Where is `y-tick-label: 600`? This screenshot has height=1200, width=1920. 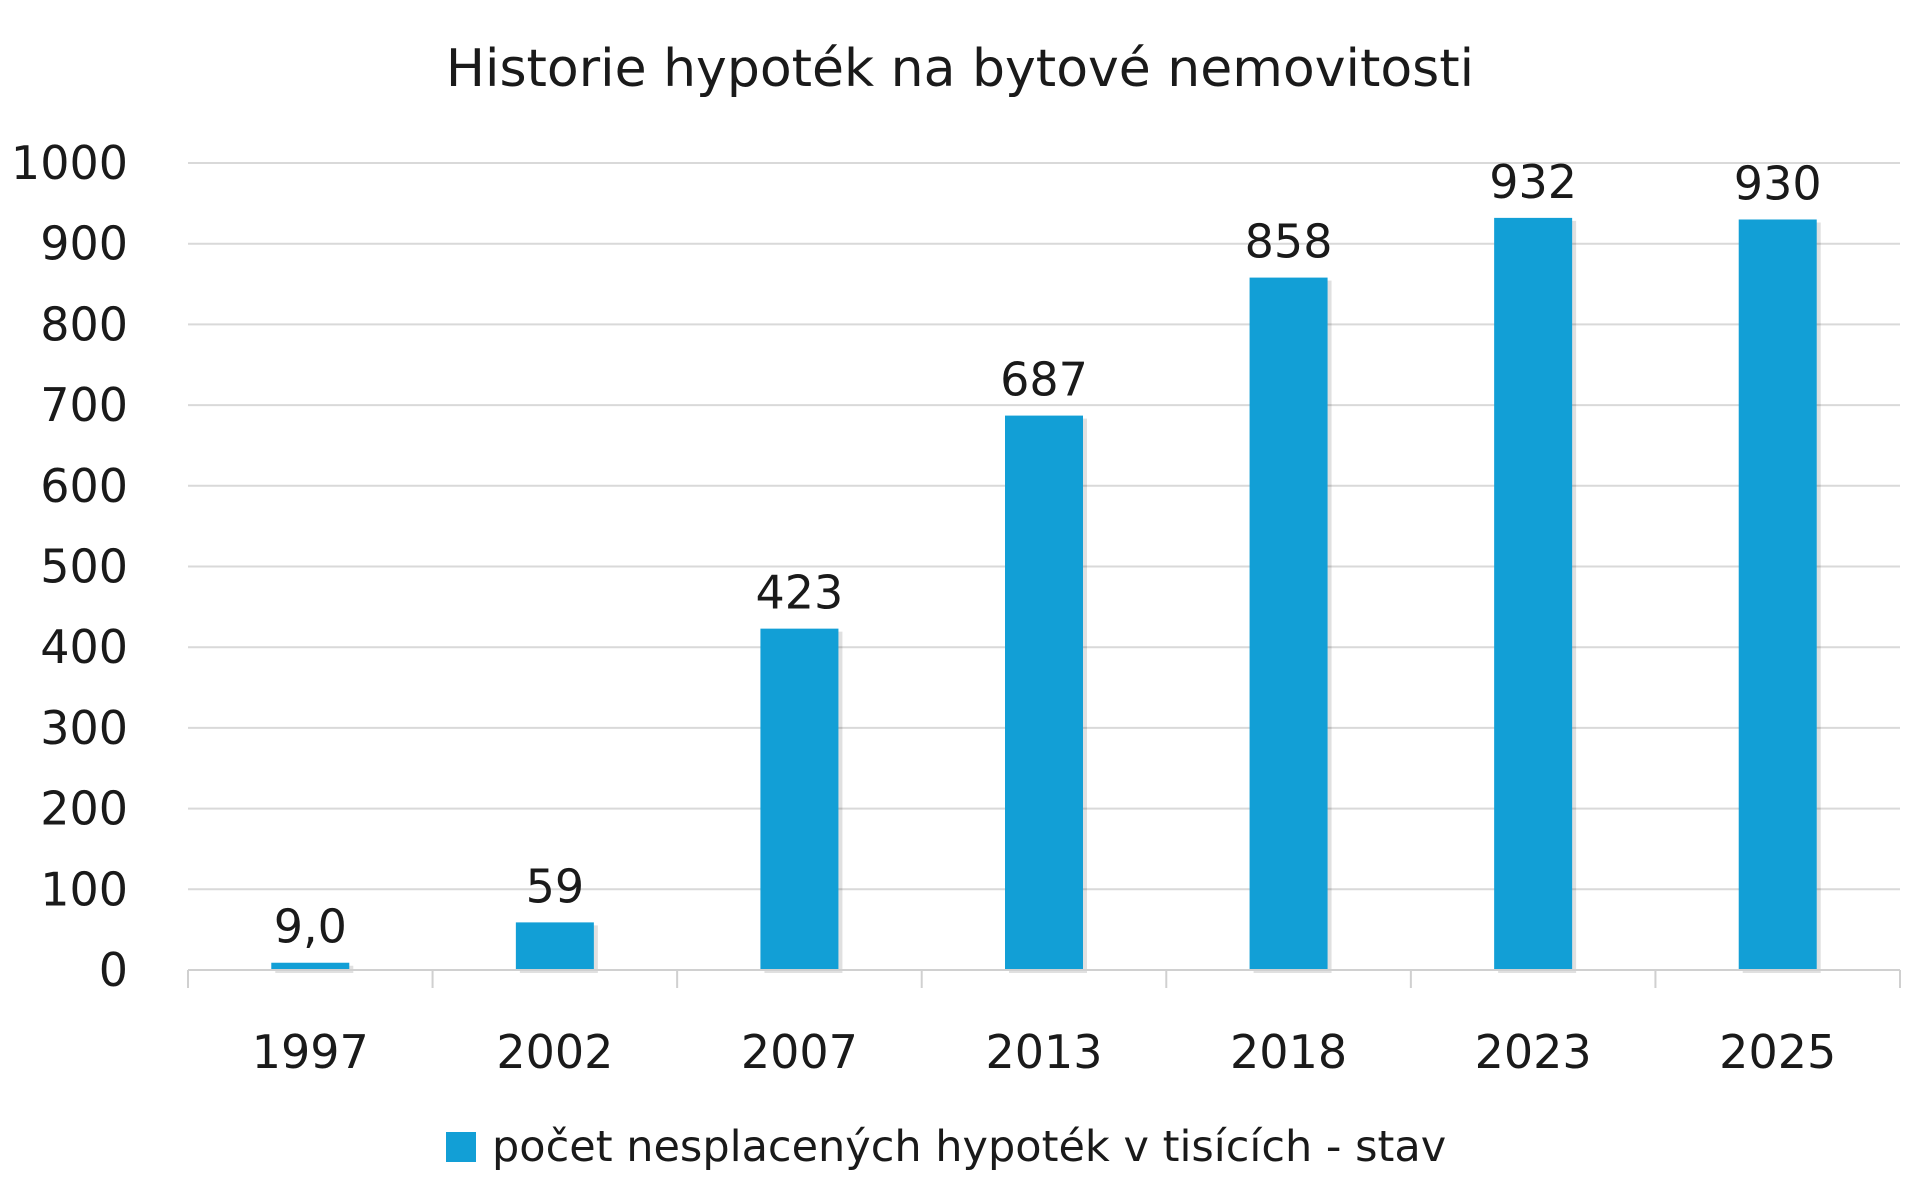
y-tick-label: 600 is located at coordinates (84, 486).